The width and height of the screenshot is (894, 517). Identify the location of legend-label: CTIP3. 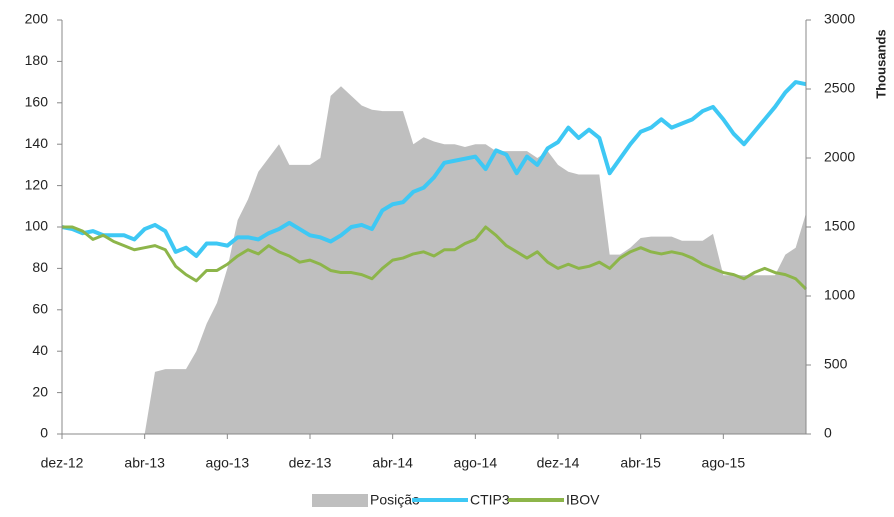
(490, 500).